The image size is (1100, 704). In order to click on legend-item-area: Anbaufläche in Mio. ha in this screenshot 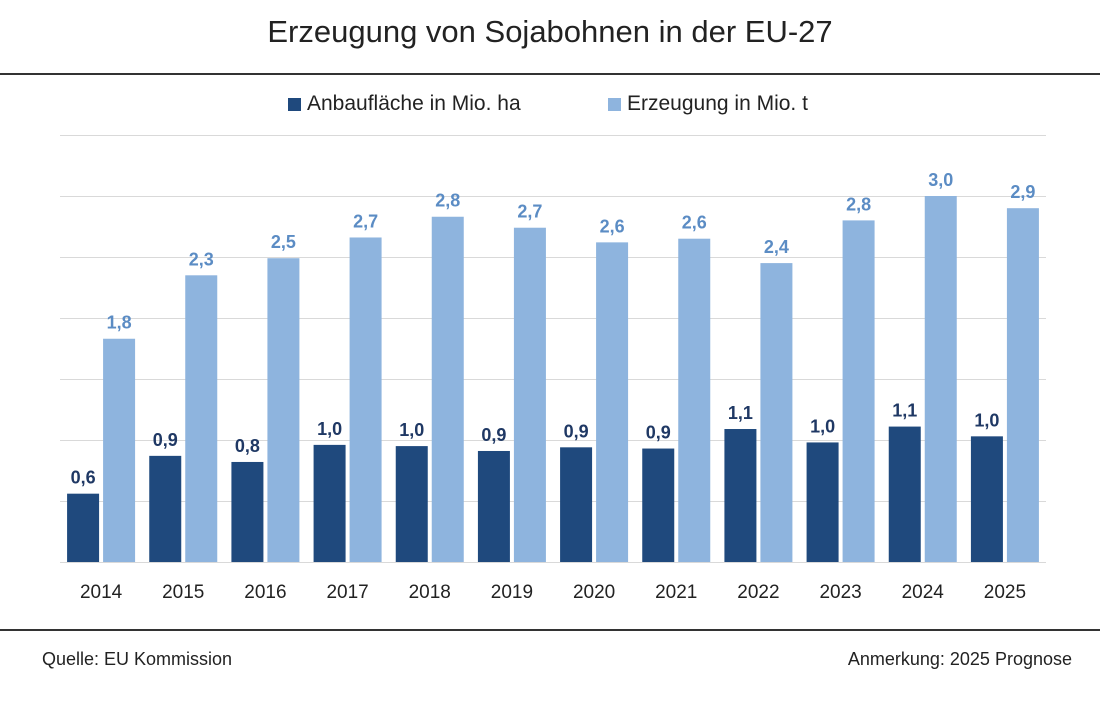, I will do `click(404, 104)`.